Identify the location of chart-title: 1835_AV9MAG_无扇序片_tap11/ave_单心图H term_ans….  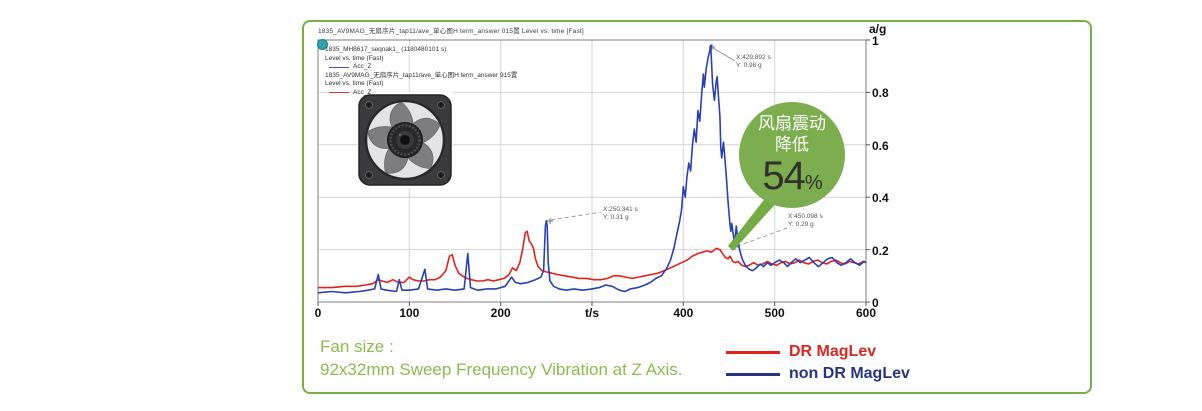
(451, 31).